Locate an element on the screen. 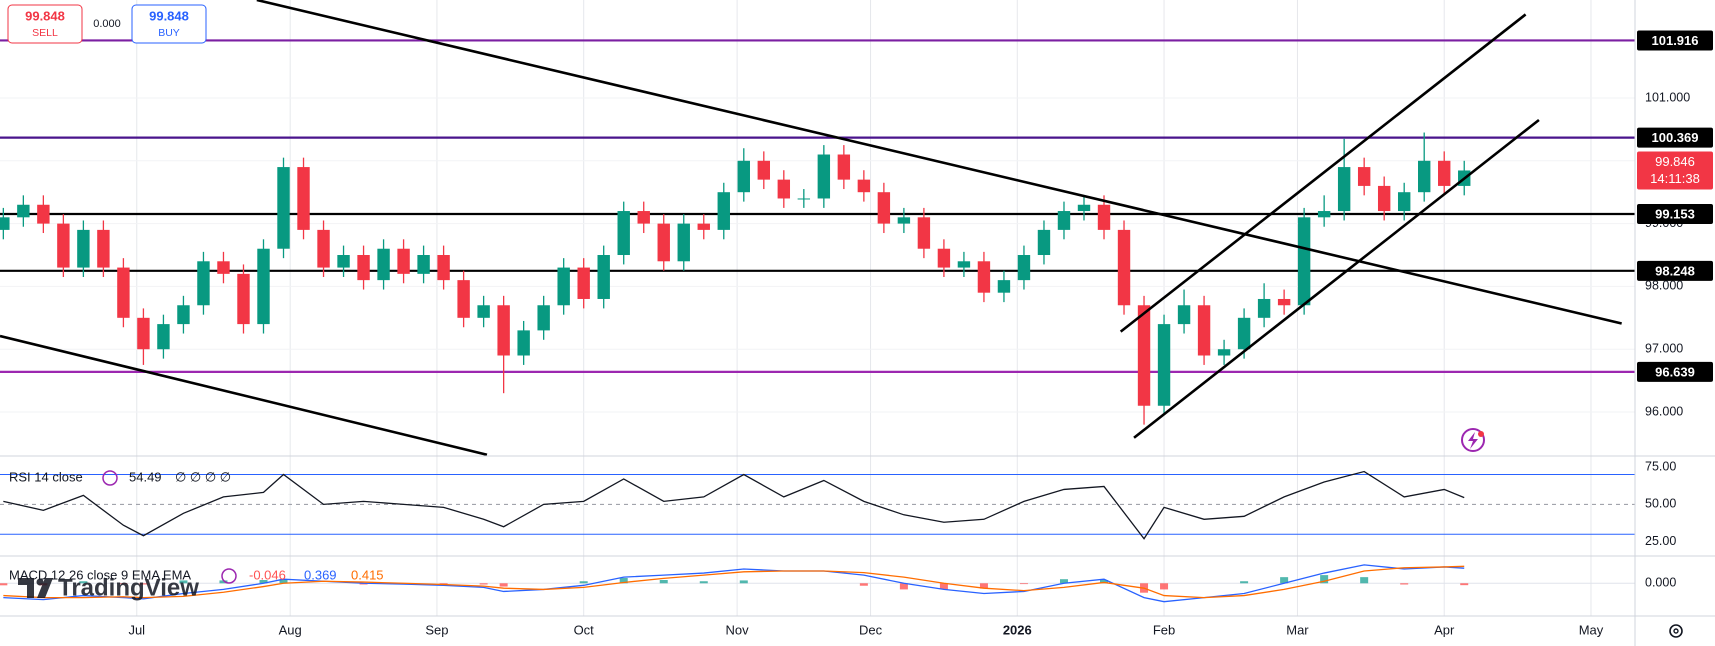  settings-icon is located at coordinates (1676, 631).